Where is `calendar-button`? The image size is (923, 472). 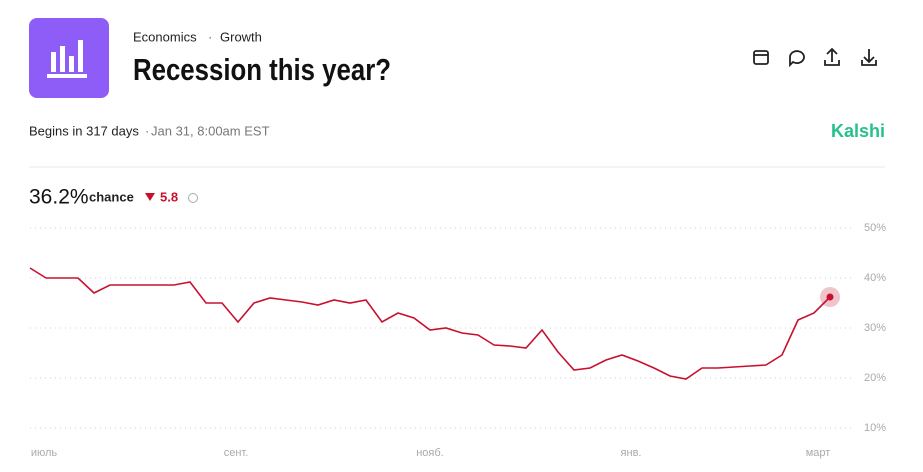 calendar-button is located at coordinates (761, 57).